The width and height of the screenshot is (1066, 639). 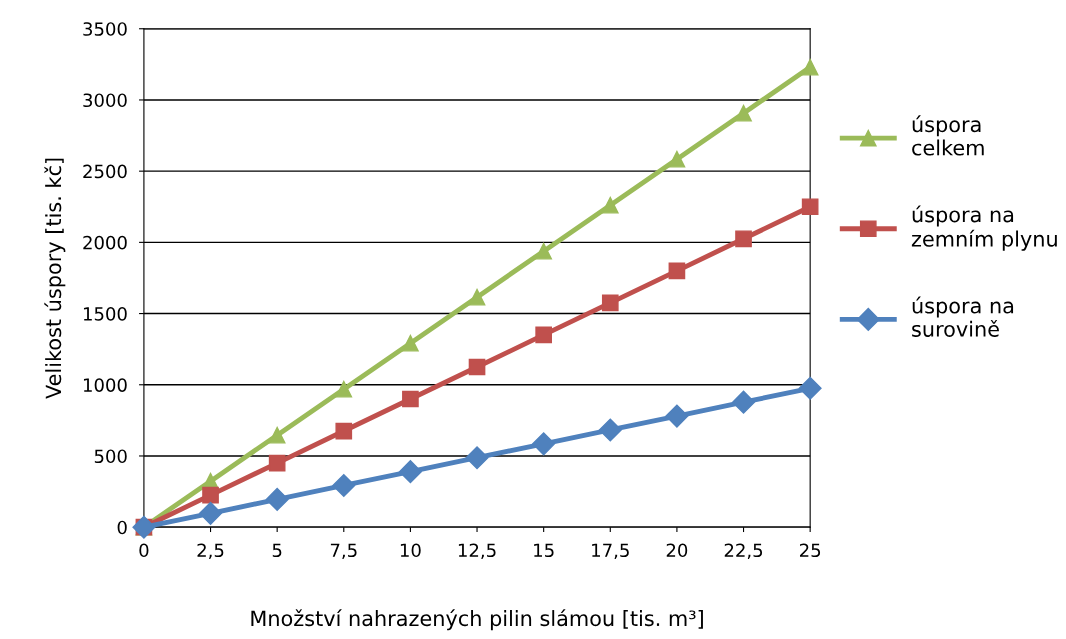 What do you see at coordinates (963, 316) in the screenshot?
I see `legend-label: úspora na surovině` at bounding box center [963, 316].